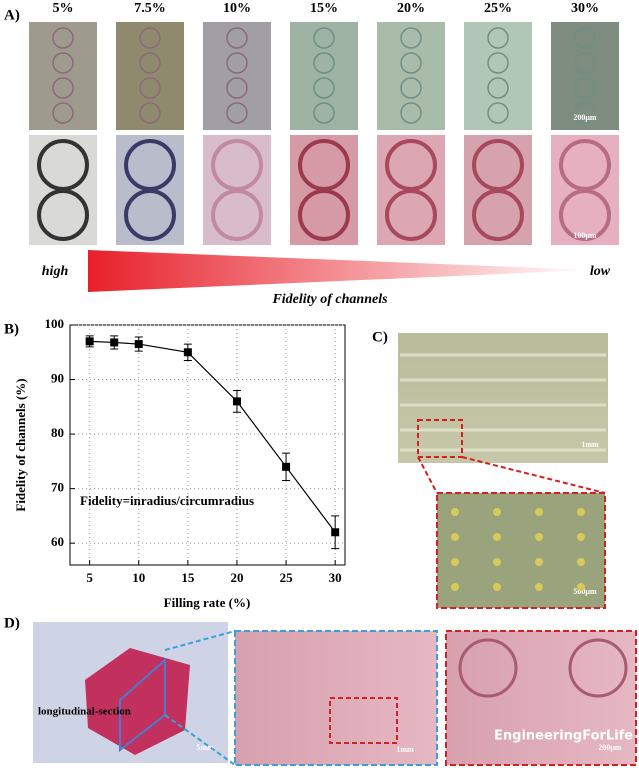 This screenshot has width=639, height=768. Describe the element at coordinates (188, 577) in the screenshot. I see `x-tick-label: 15` at that location.